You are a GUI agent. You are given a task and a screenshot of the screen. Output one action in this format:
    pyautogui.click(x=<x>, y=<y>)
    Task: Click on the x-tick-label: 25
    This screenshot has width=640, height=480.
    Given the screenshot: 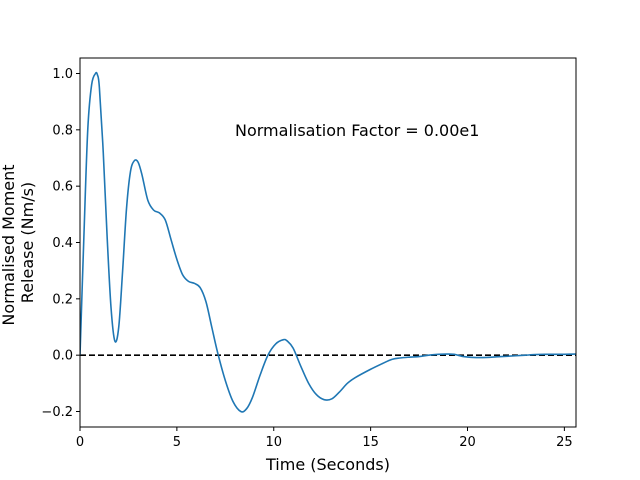 What is the action you would take?
    pyautogui.click(x=564, y=442)
    